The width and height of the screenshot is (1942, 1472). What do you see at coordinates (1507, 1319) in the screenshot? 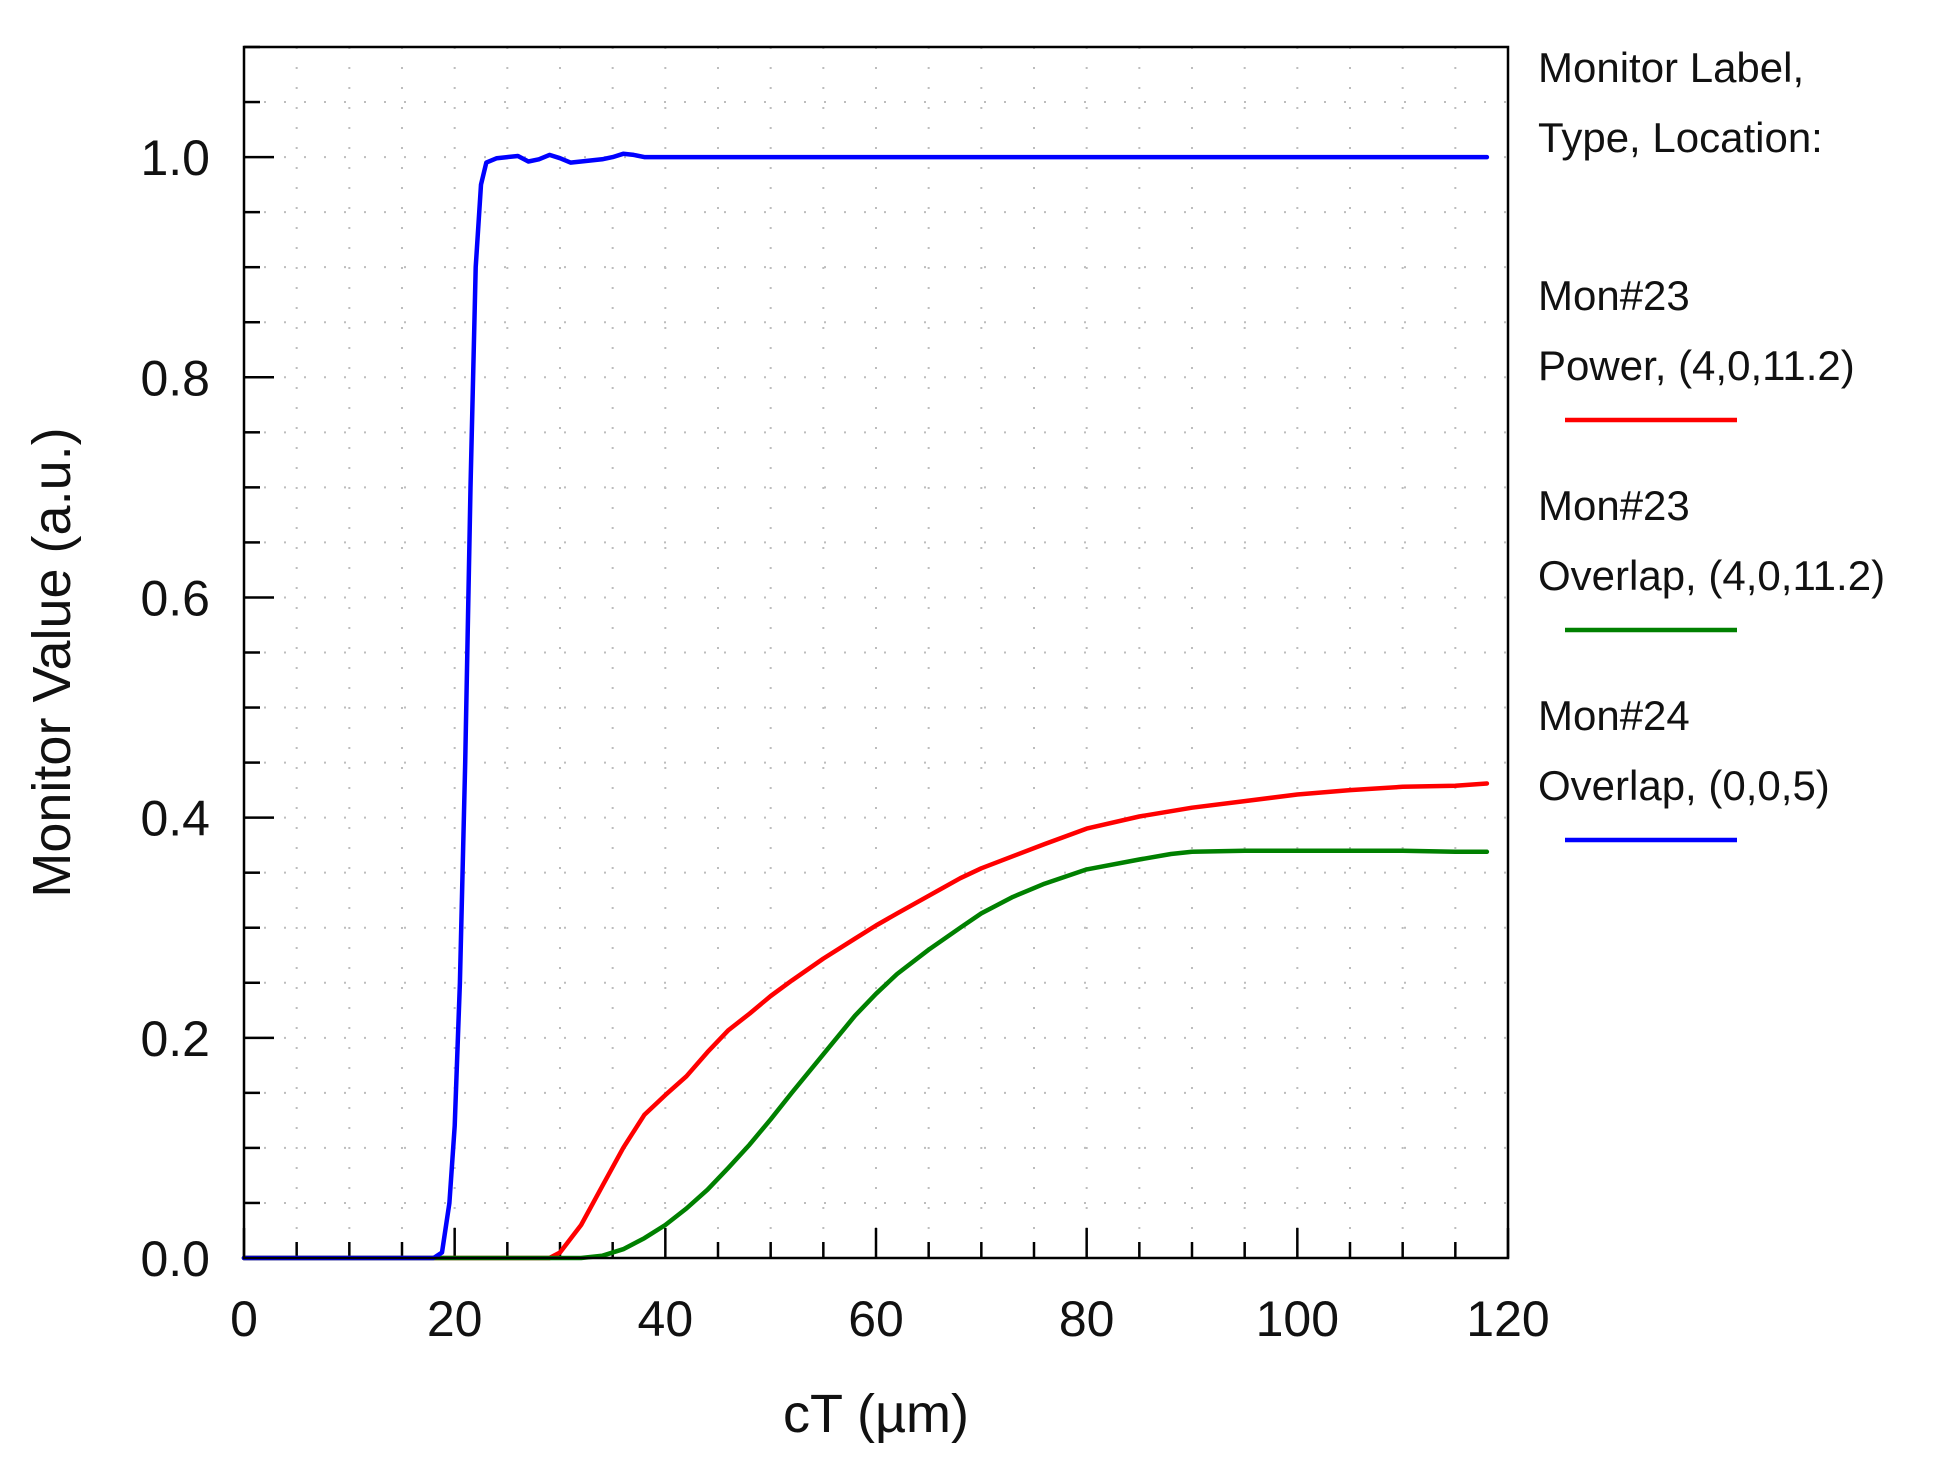
I see `x-tick-label: 120` at bounding box center [1507, 1319].